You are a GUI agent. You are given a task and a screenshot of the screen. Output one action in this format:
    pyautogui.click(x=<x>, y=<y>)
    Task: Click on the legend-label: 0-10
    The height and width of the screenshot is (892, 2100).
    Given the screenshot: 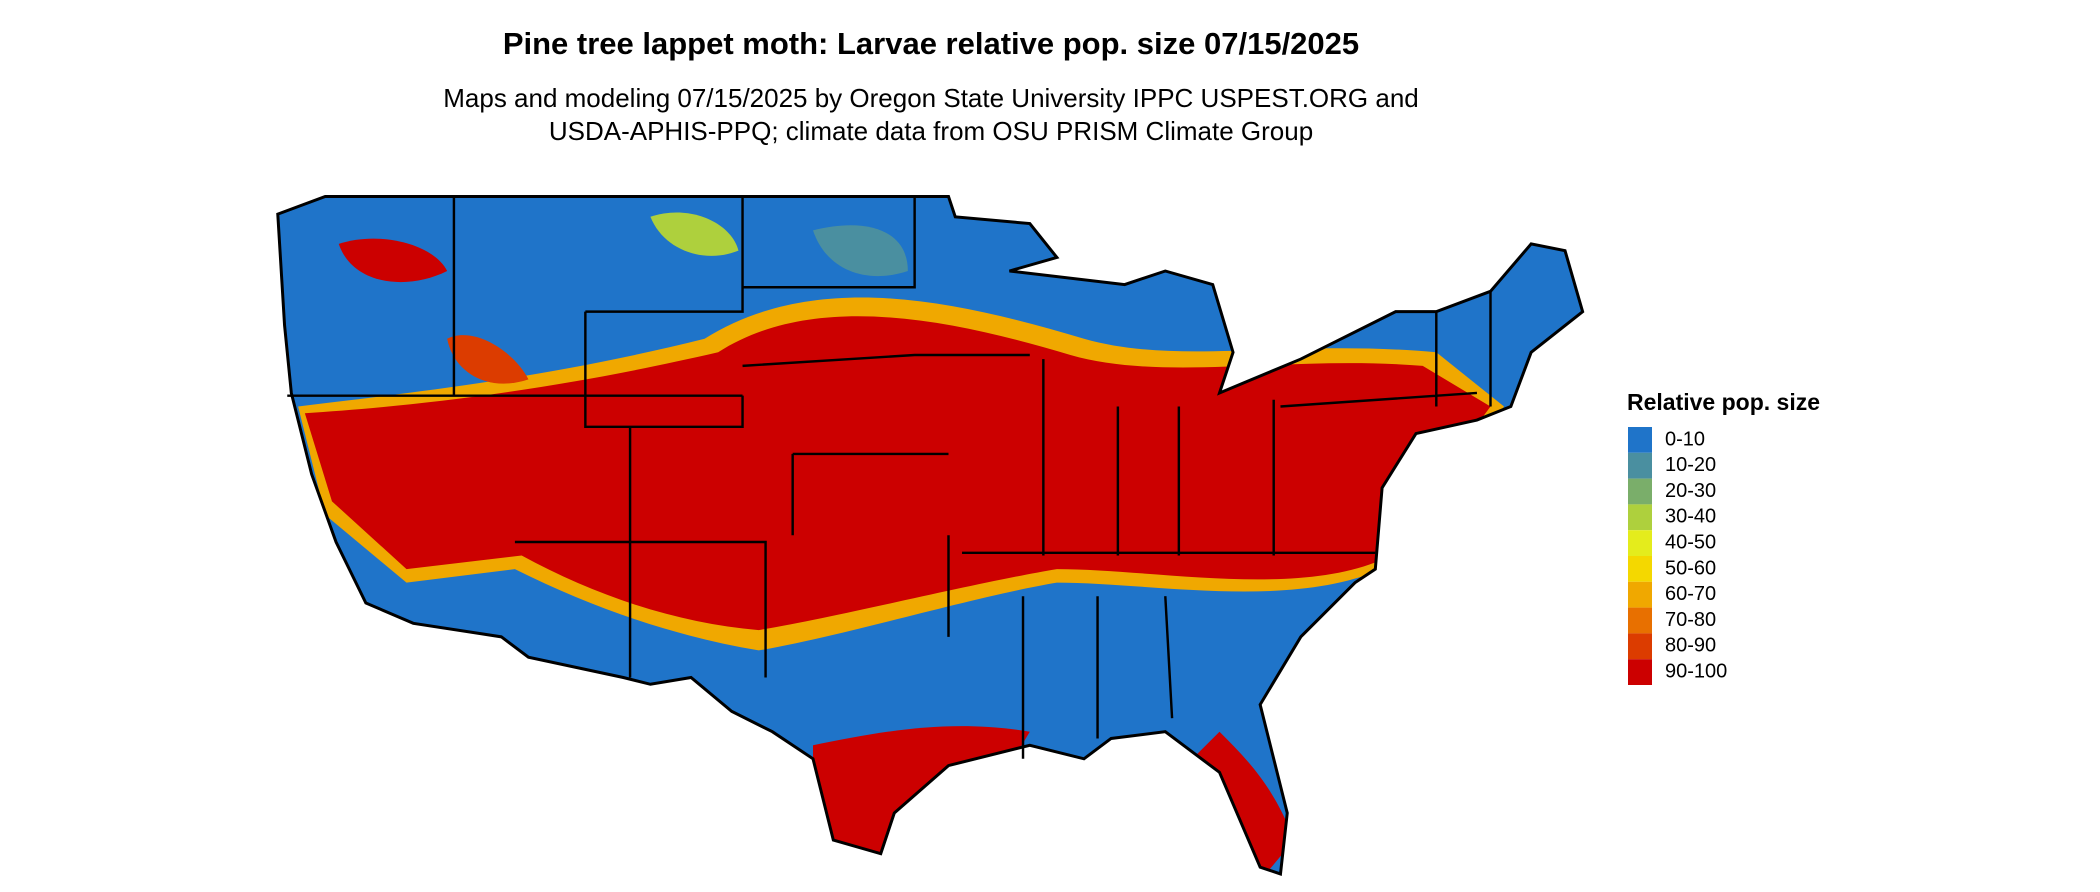 What is the action you would take?
    pyautogui.click(x=1685, y=439)
    